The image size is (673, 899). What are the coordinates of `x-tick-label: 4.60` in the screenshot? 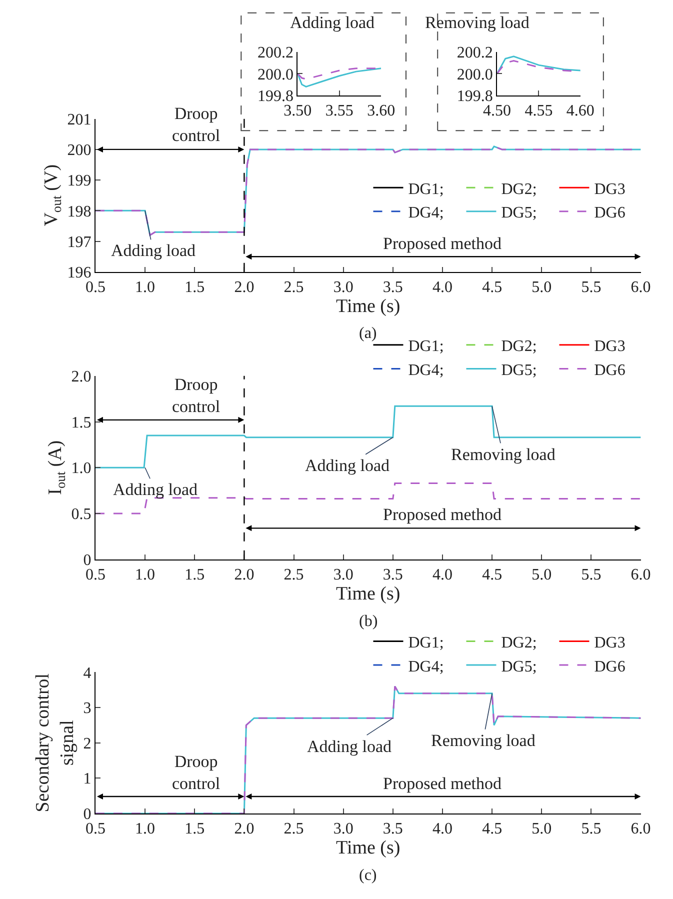 It's located at (580, 111).